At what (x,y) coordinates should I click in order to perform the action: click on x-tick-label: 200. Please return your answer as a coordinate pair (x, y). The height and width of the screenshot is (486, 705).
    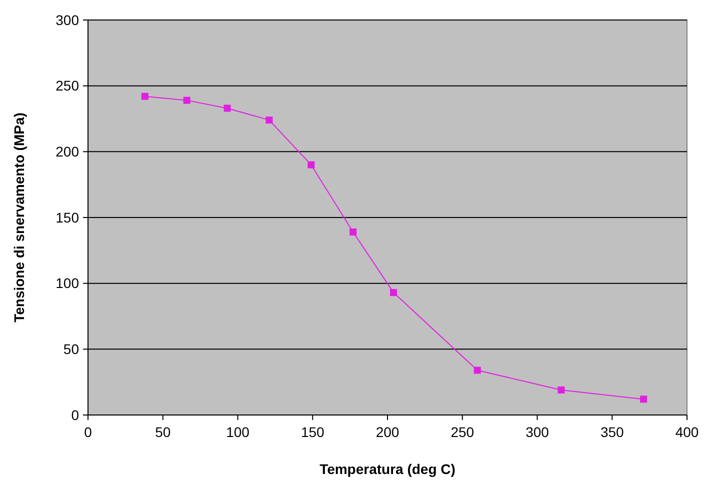
    Looking at the image, I should click on (388, 432).